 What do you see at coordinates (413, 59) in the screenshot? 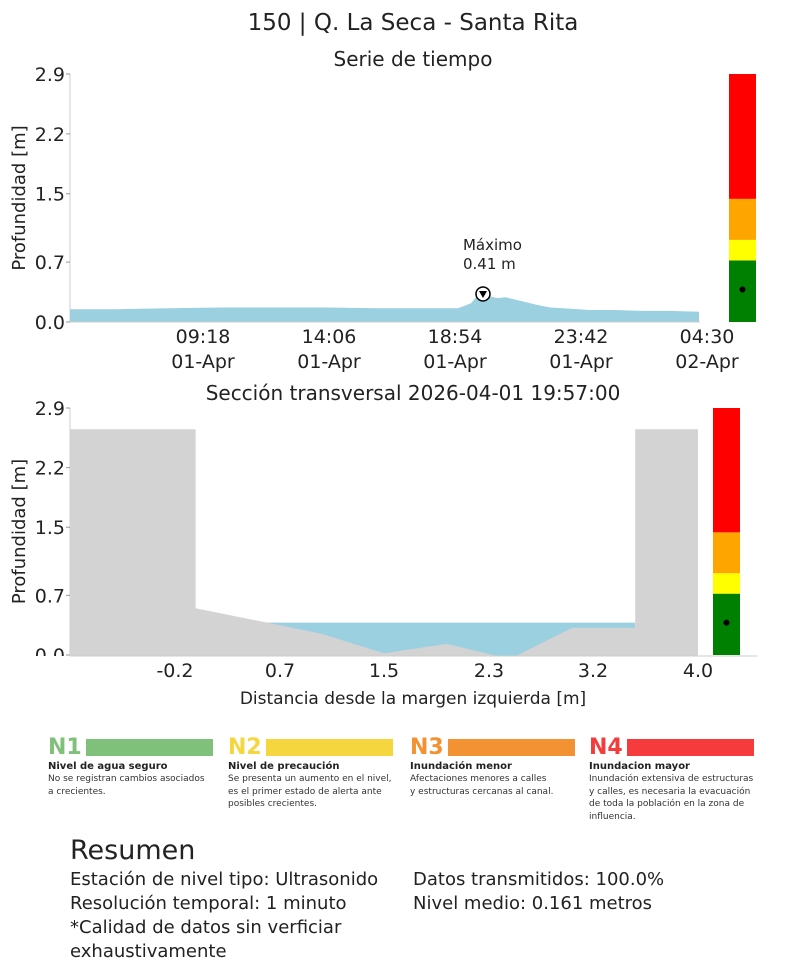
I see `time-series-title: Serie de tiempo` at bounding box center [413, 59].